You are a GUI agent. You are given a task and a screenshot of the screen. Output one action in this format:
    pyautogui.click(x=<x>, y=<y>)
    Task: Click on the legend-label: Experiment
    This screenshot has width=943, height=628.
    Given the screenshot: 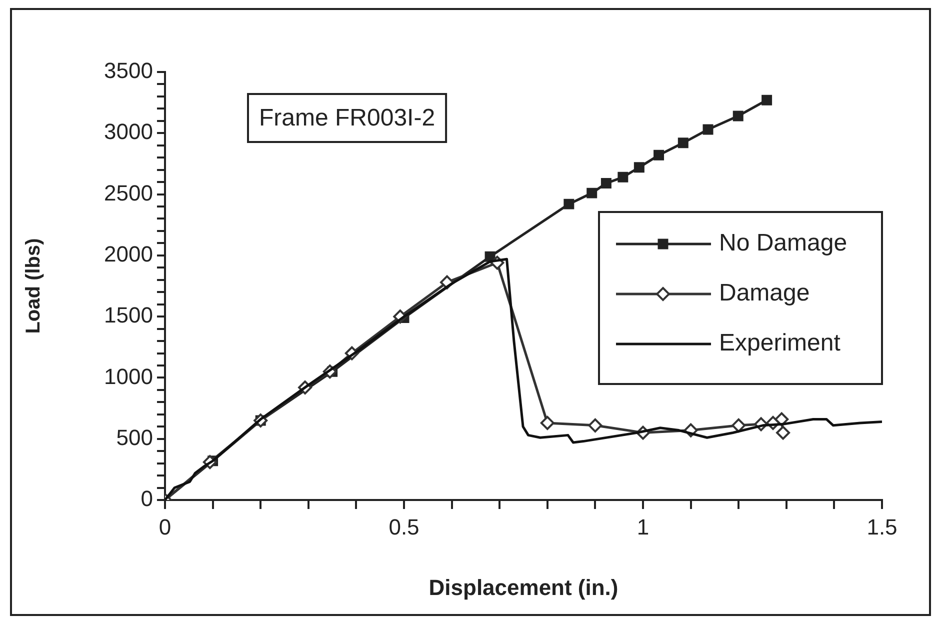 What is the action you would take?
    pyautogui.click(x=780, y=343)
    